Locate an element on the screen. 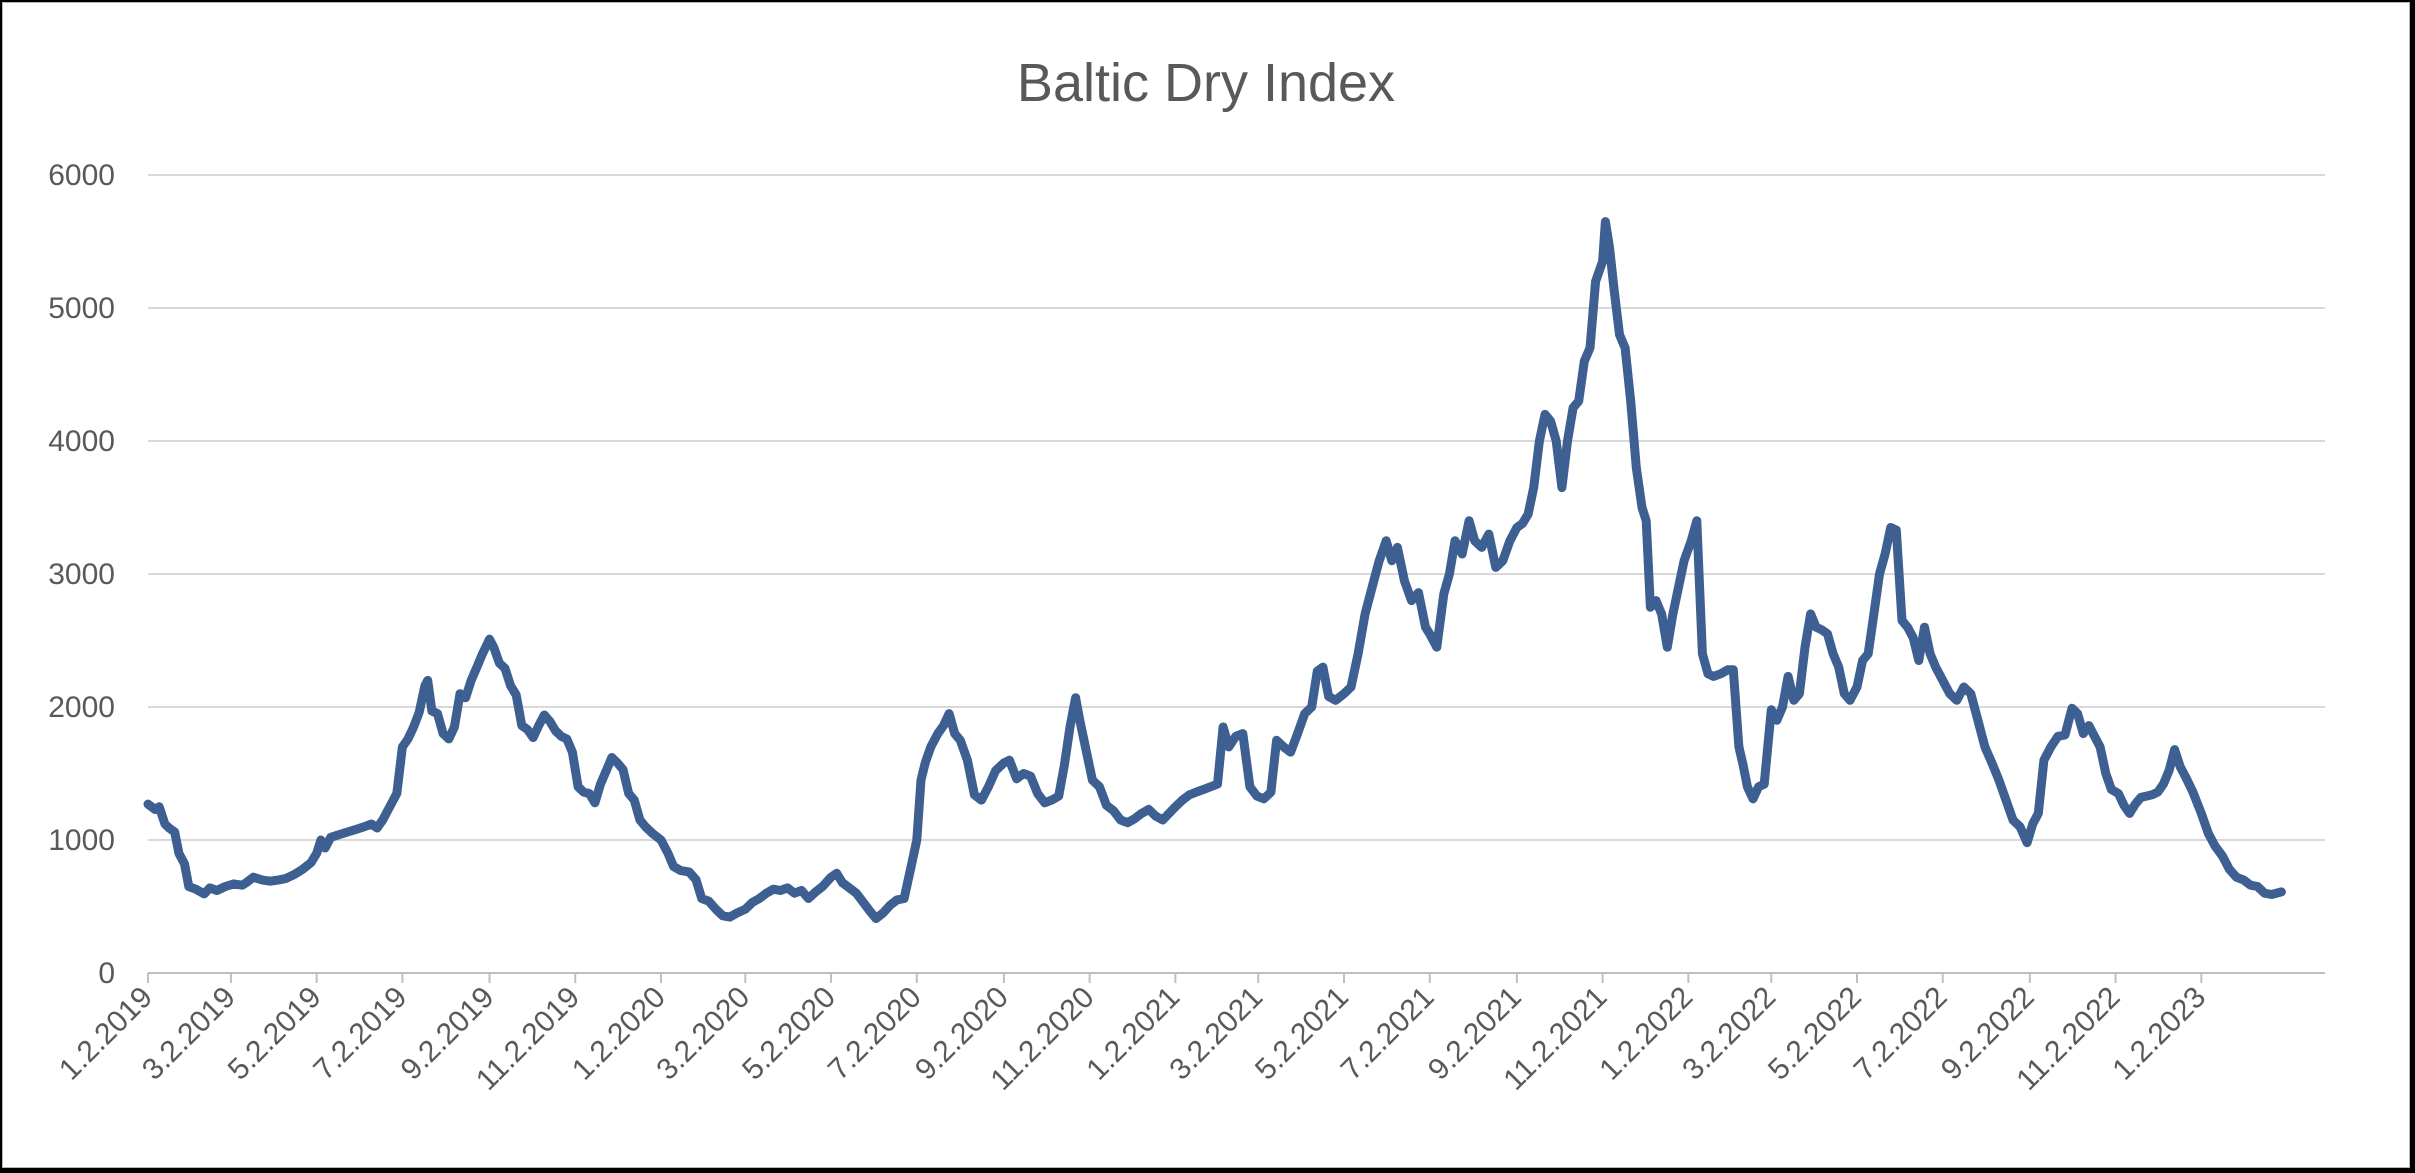 Image resolution: width=2415 pixels, height=1173 pixels. y-tick-label: 5000 is located at coordinates (81, 308).